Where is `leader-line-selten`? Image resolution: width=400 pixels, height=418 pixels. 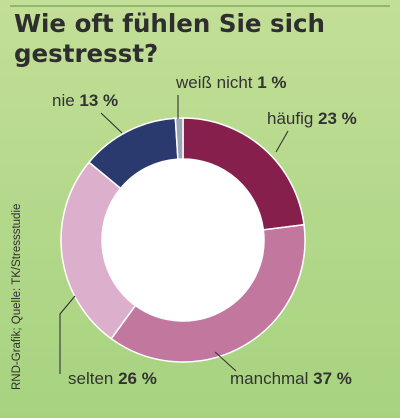
leader-line-selten is located at coordinates (67, 334).